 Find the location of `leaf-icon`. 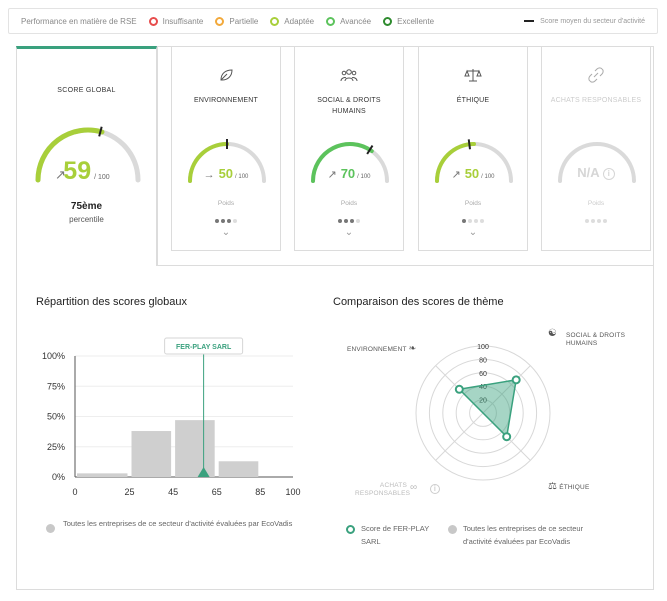

leaf-icon is located at coordinates (226, 76).